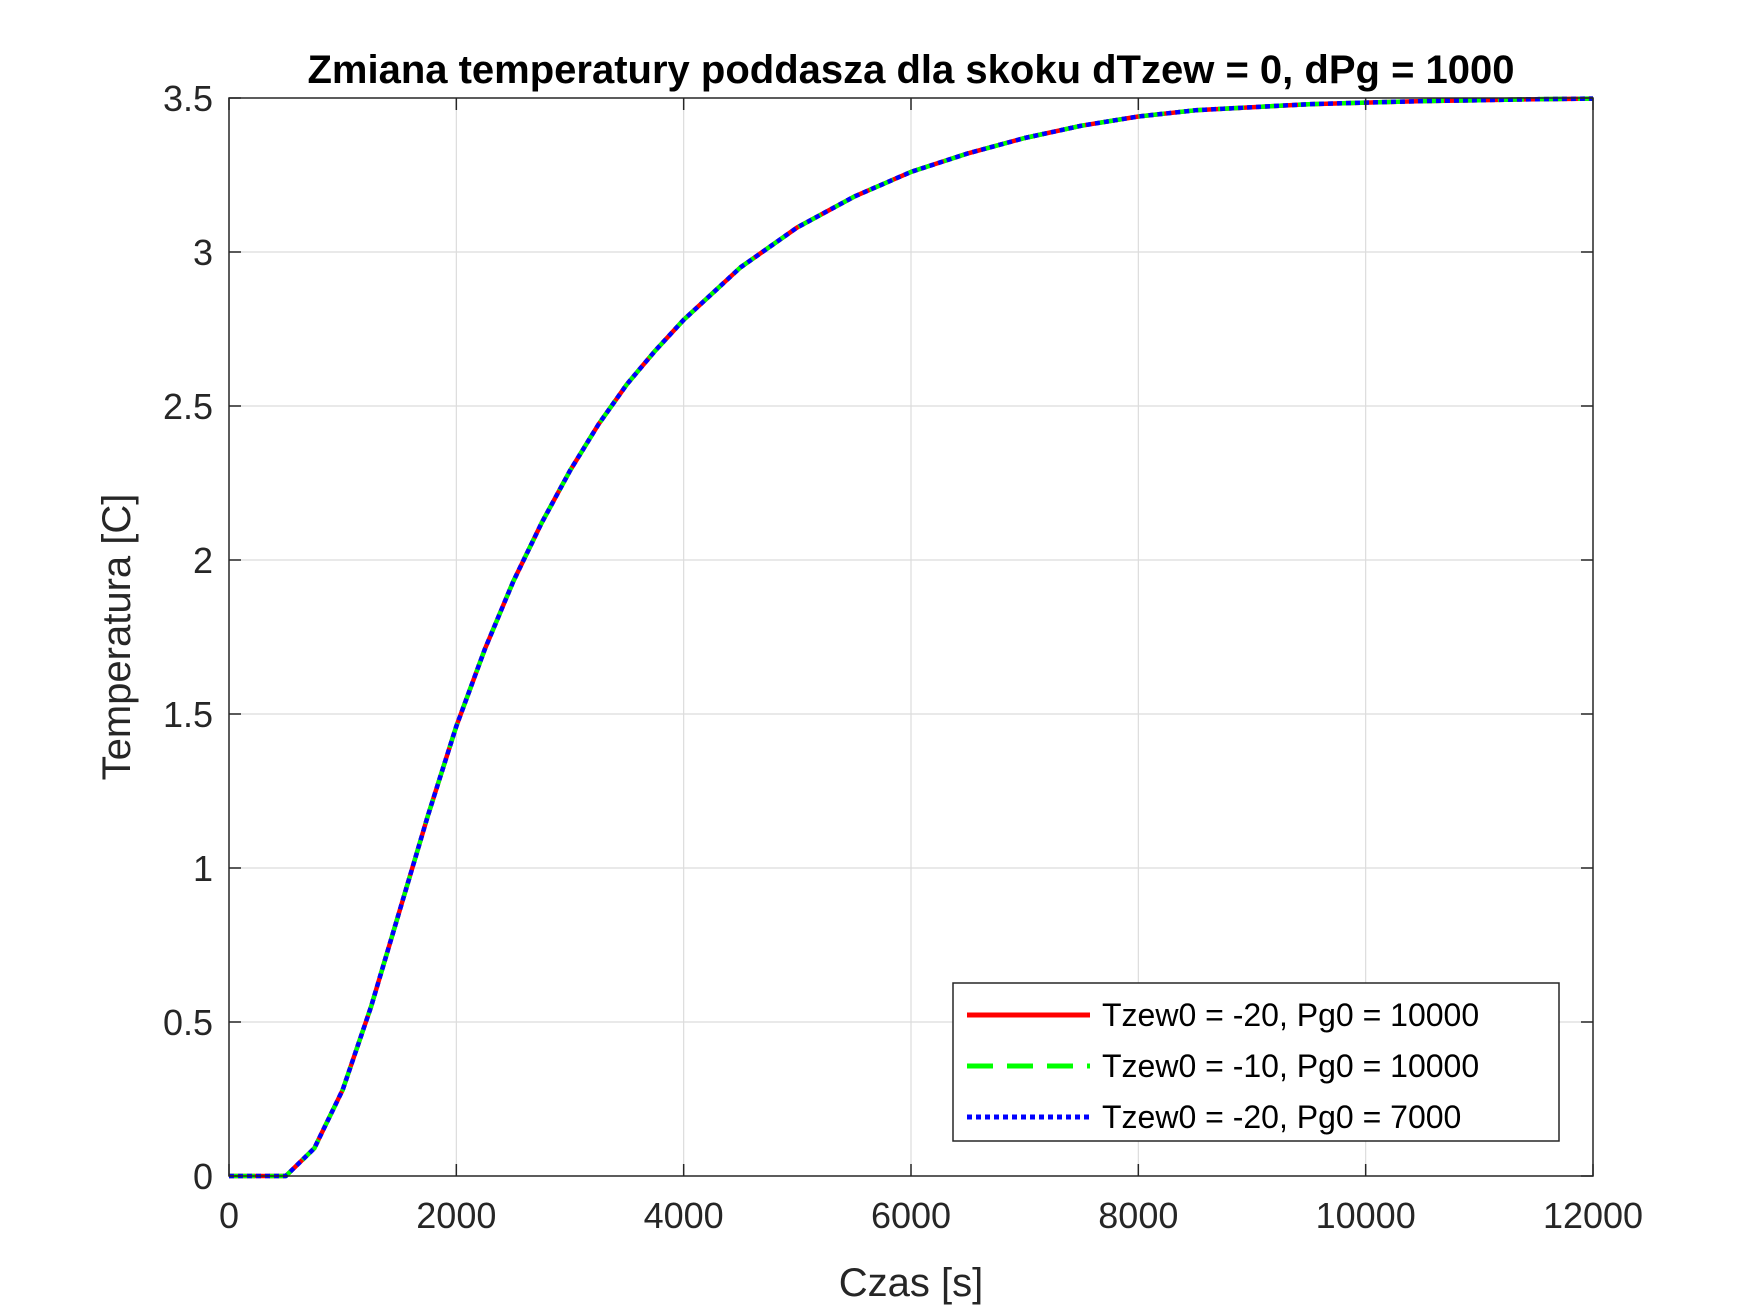 The height and width of the screenshot is (1313, 1750). I want to click on x-tick-label: 12000, so click(1593, 1215).